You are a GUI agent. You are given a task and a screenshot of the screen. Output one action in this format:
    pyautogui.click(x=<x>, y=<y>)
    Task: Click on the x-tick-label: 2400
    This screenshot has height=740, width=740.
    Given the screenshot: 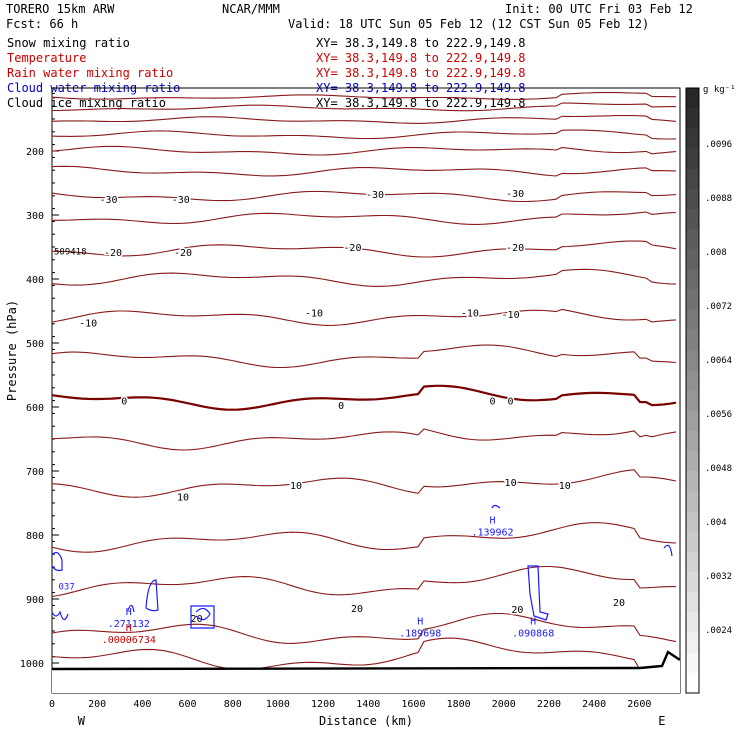 What is the action you would take?
    pyautogui.click(x=594, y=704)
    